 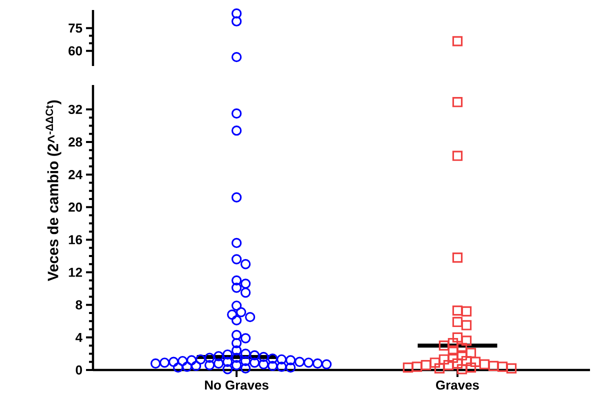 What do you see at coordinates (75, 239) in the screenshot?
I see `y-tick-label: 16` at bounding box center [75, 239].